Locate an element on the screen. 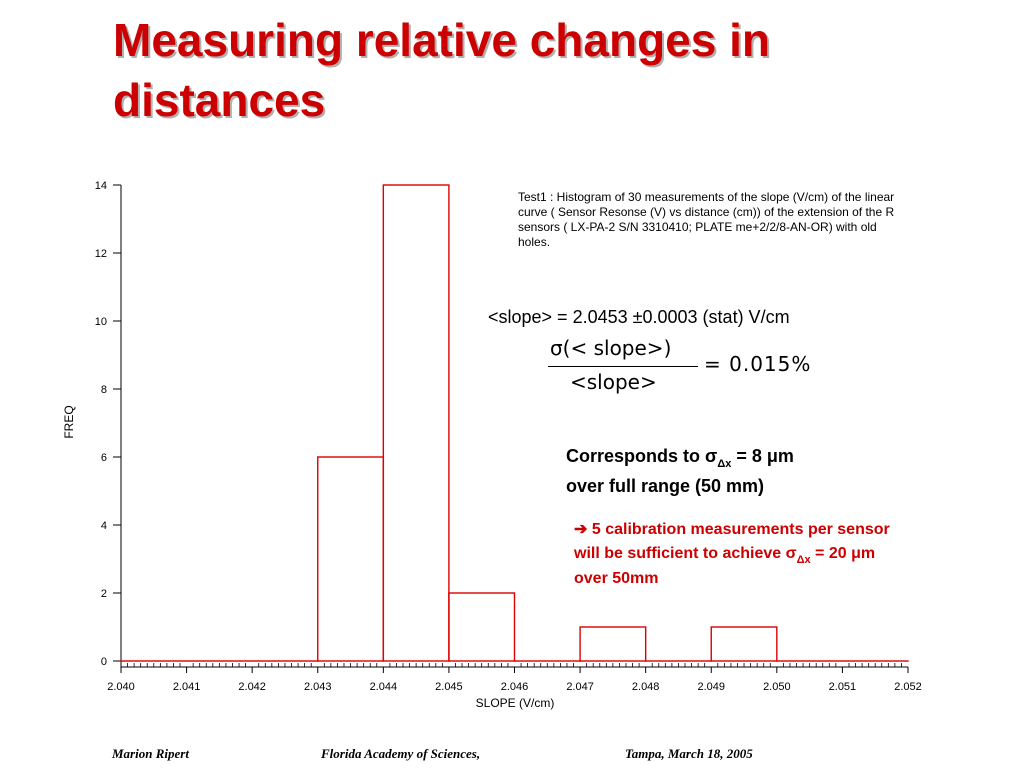 The image size is (1024, 768). corresponds-prefix: Corresponds to σ is located at coordinates (642, 456).